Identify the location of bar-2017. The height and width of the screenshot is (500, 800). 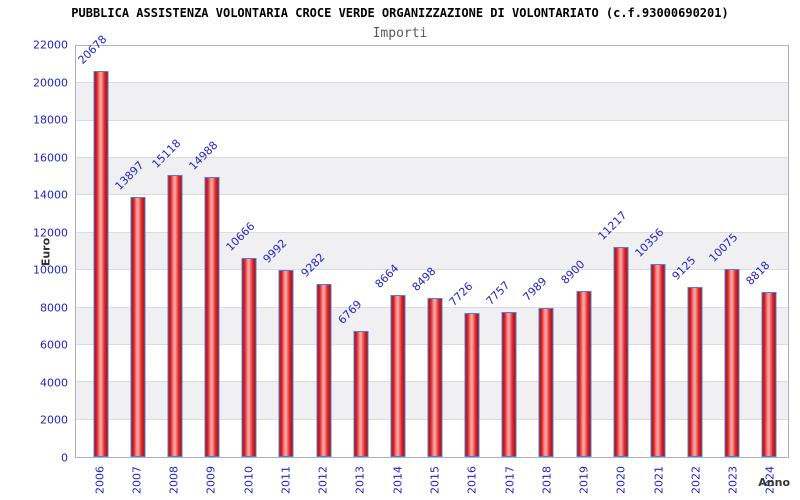
(509, 384).